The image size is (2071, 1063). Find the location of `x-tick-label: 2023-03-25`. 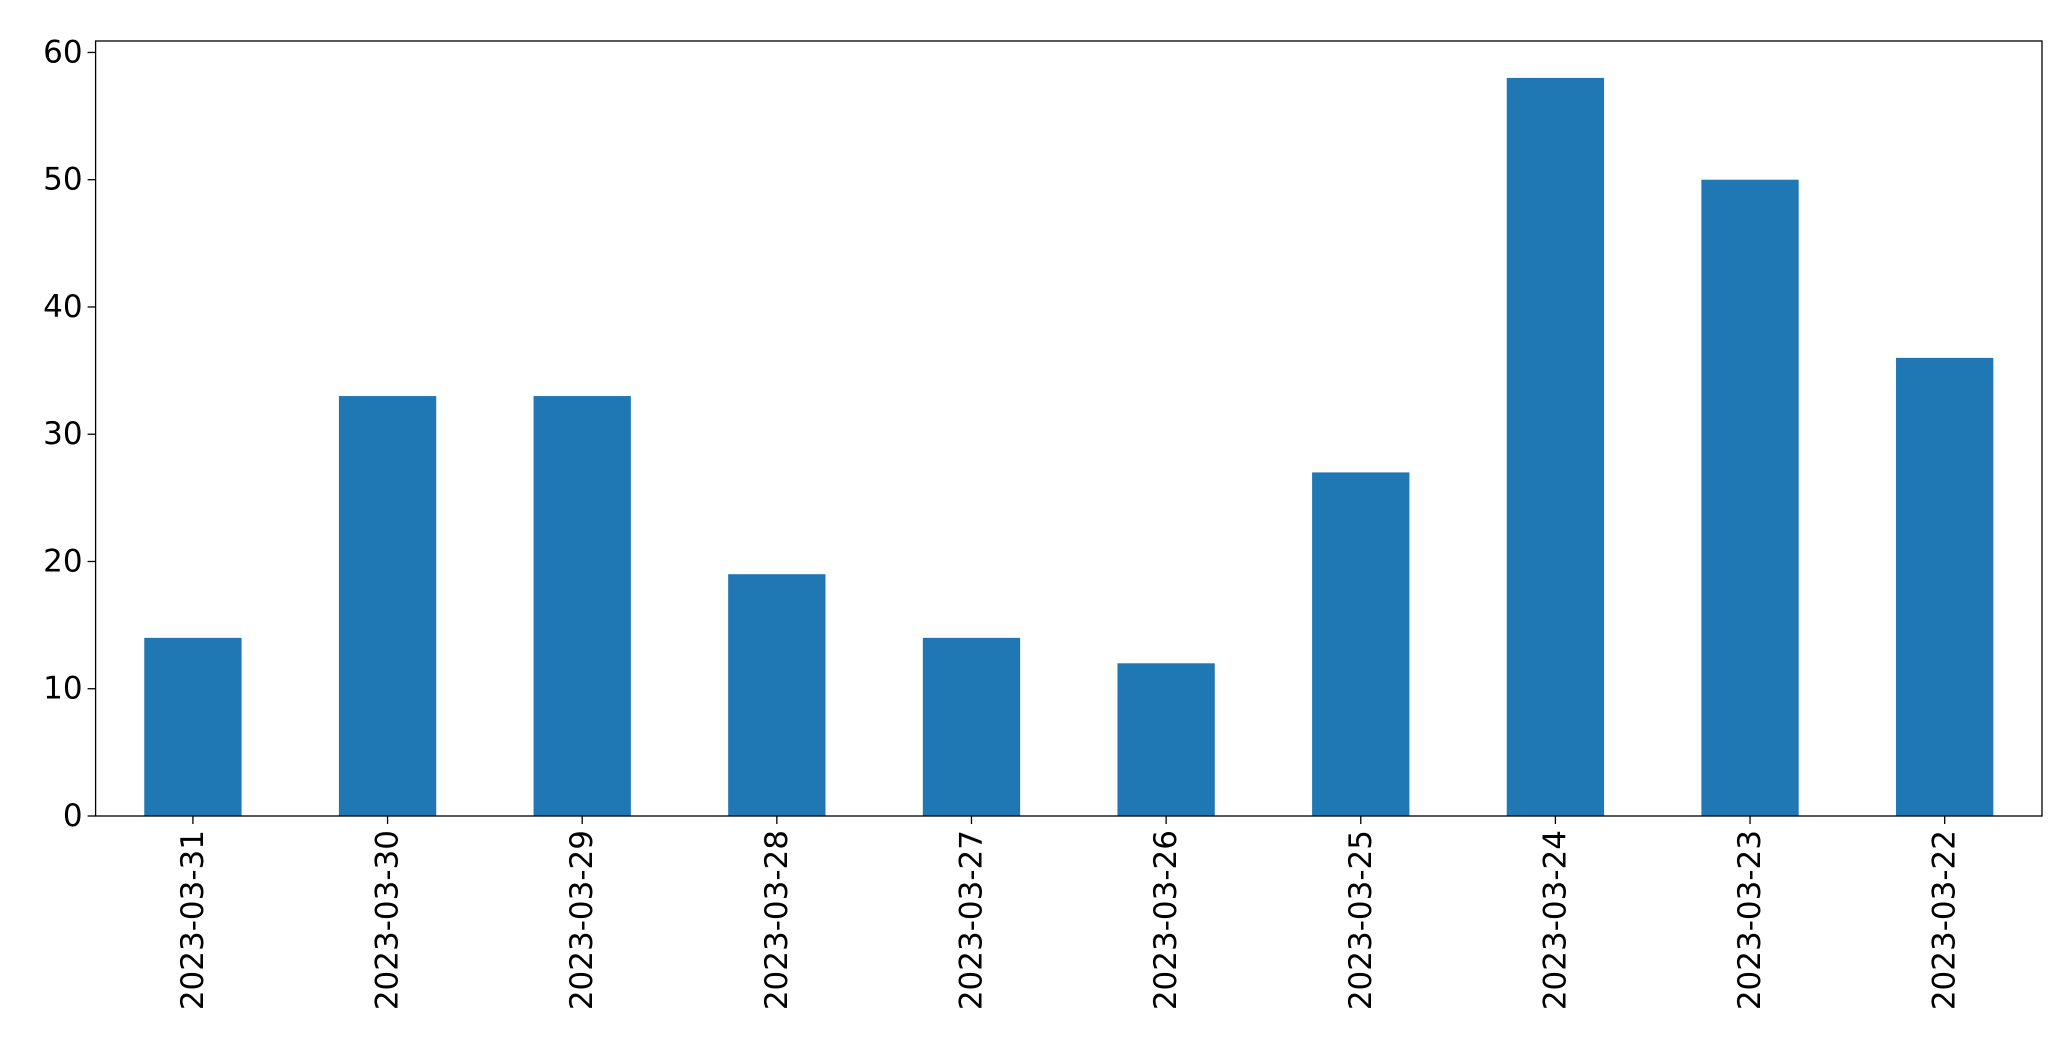

x-tick-label: 2023-03-25 is located at coordinates (1361, 920).